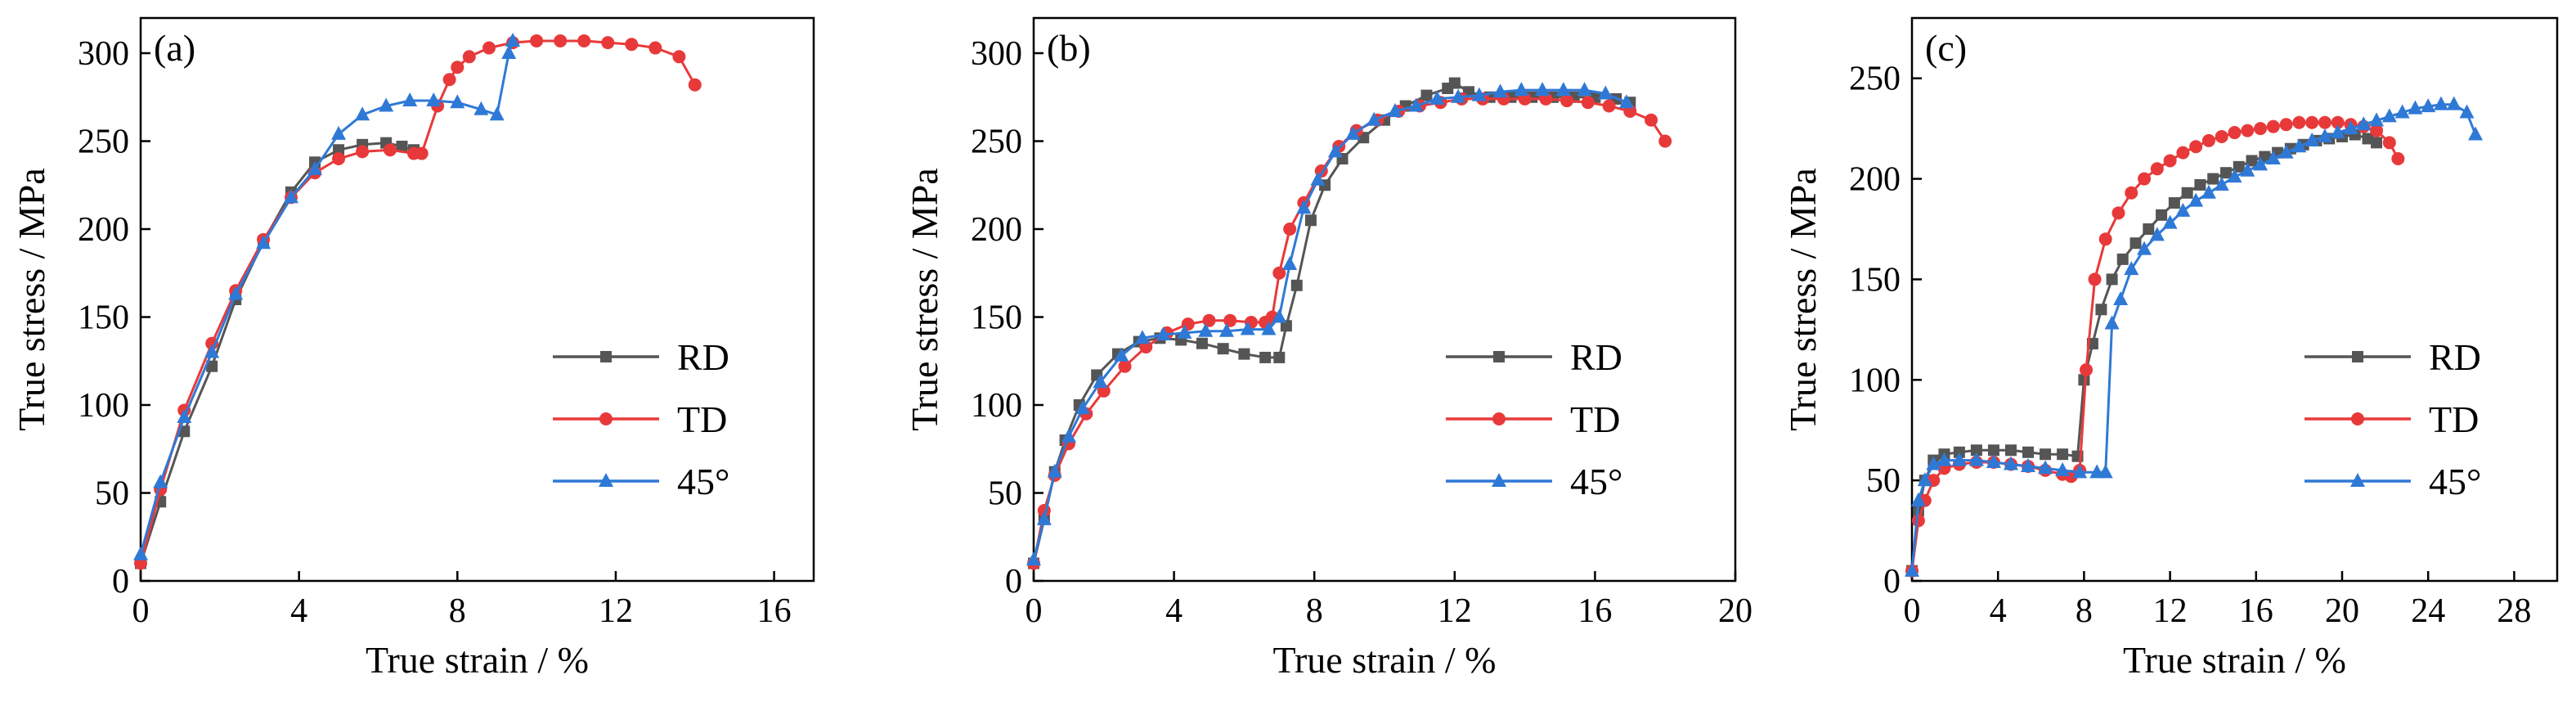  What do you see at coordinates (2342, 611) in the screenshot?
I see `x-tick-label: 20` at bounding box center [2342, 611].